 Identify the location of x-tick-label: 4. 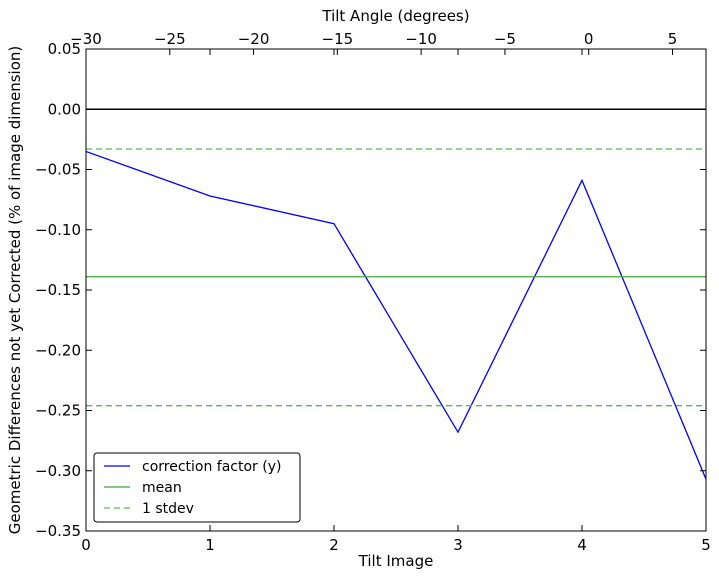
(582, 545).